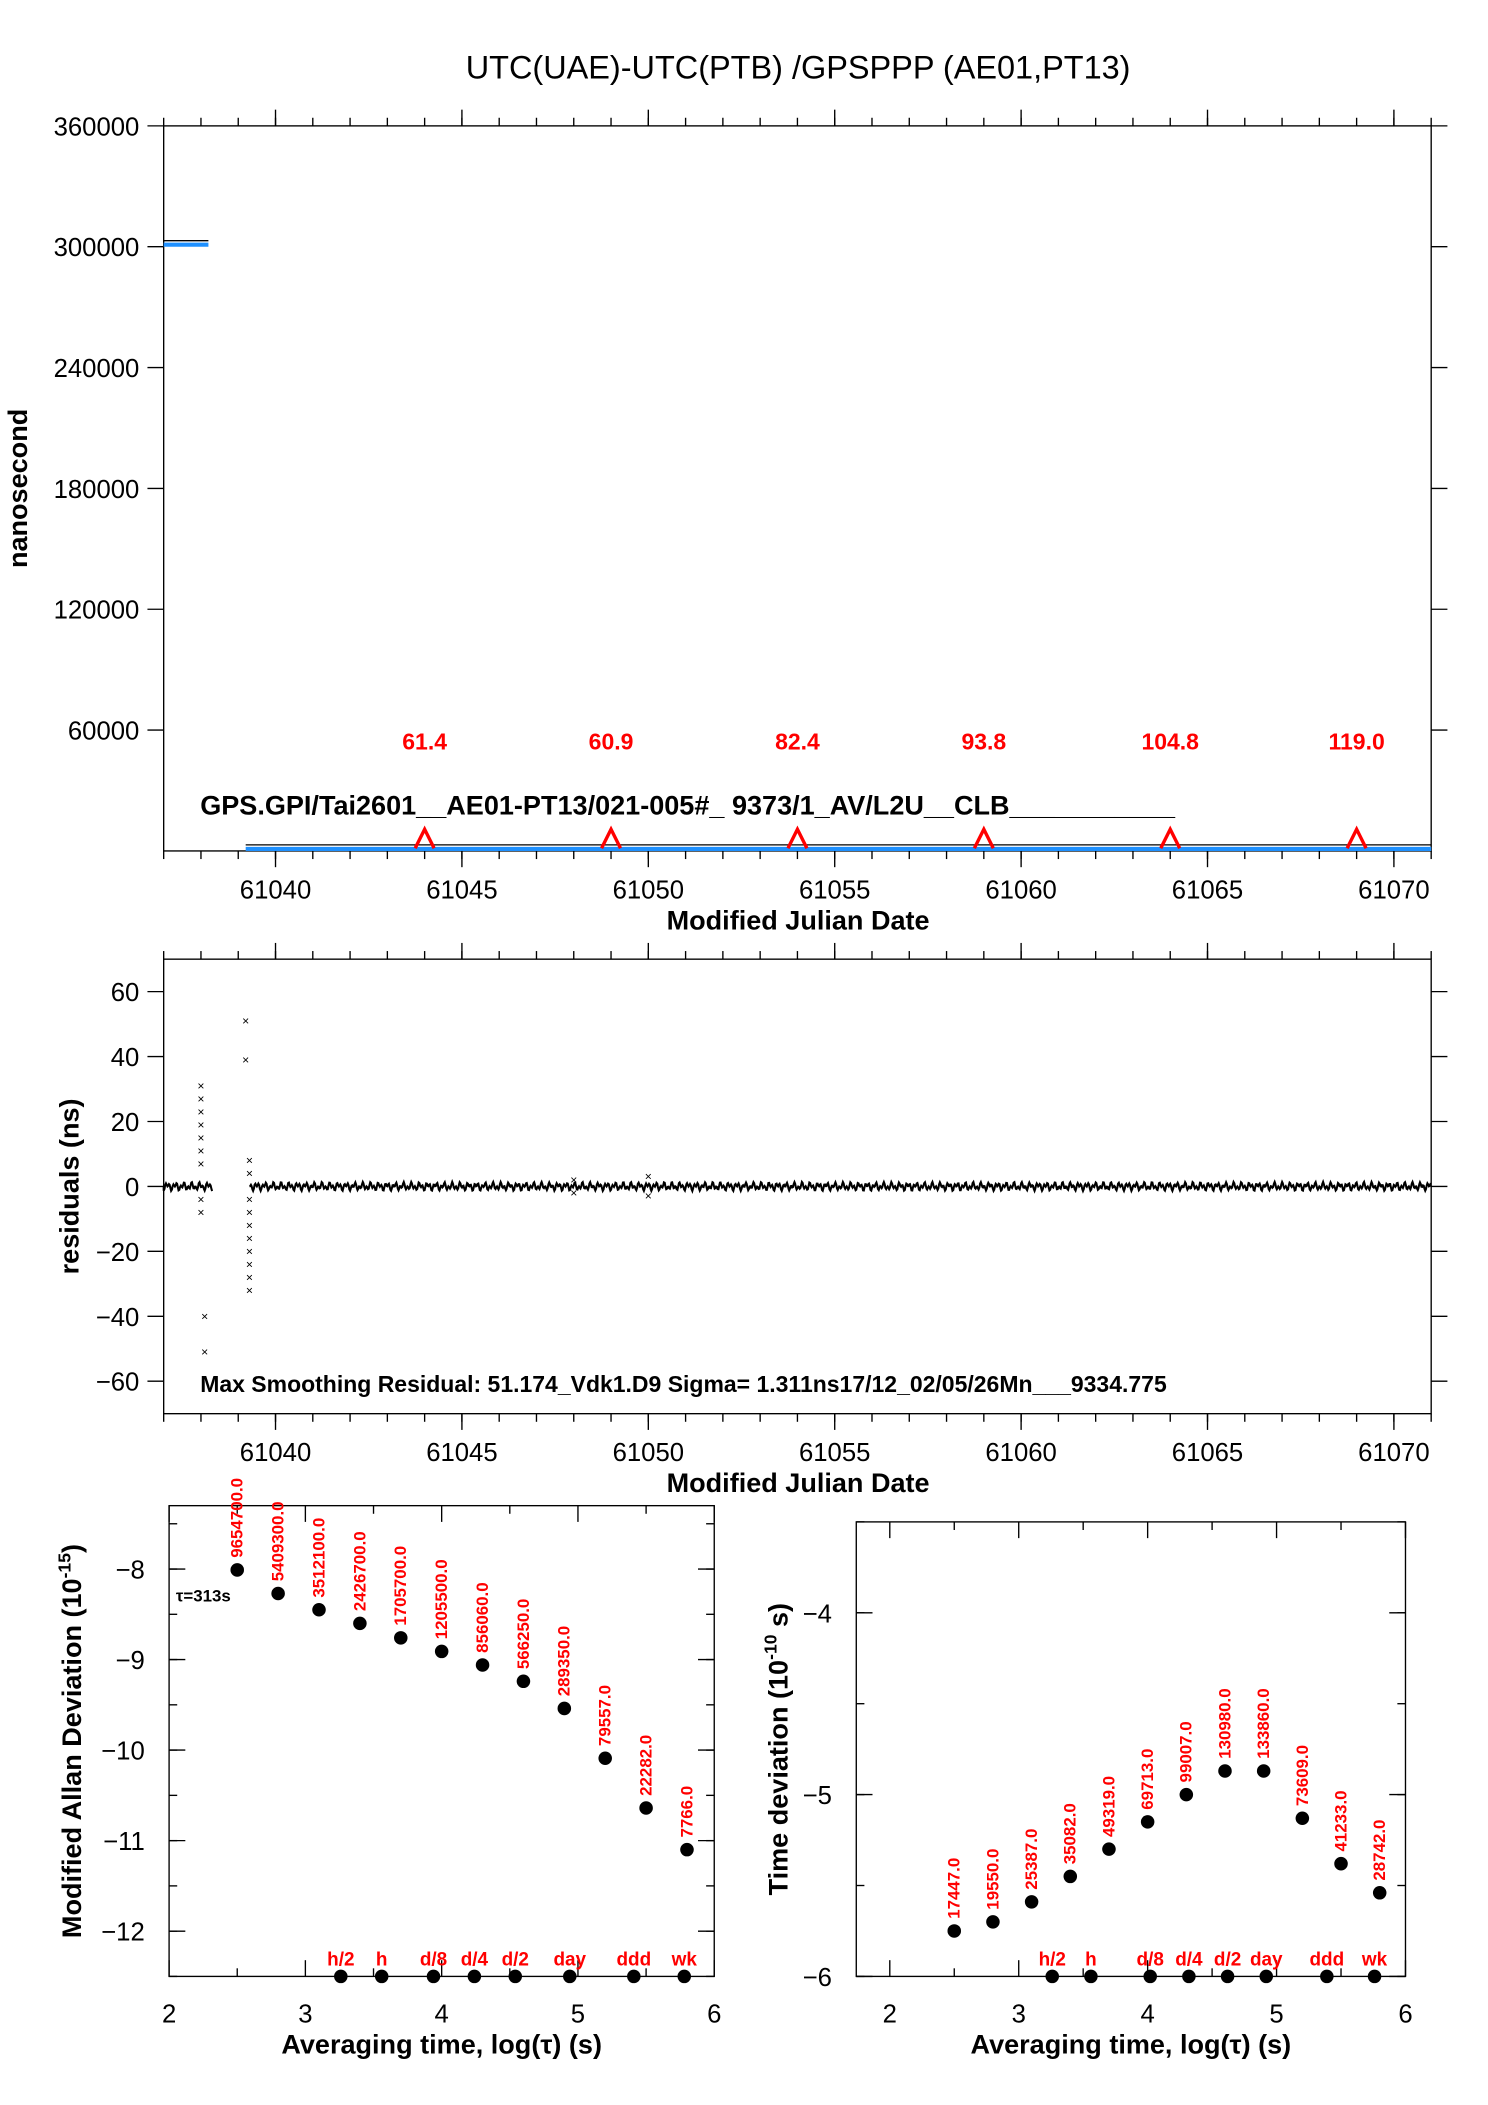  What do you see at coordinates (523, 1634) in the screenshot?
I see `point-label: 566250.0` at bounding box center [523, 1634].